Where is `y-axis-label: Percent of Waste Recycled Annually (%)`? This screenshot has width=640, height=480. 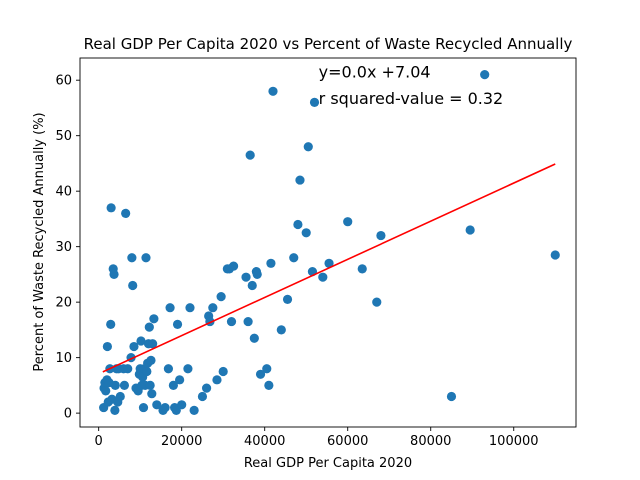
y-axis-label: Percent of Waste Recycled Annually (%) is located at coordinates (39, 241).